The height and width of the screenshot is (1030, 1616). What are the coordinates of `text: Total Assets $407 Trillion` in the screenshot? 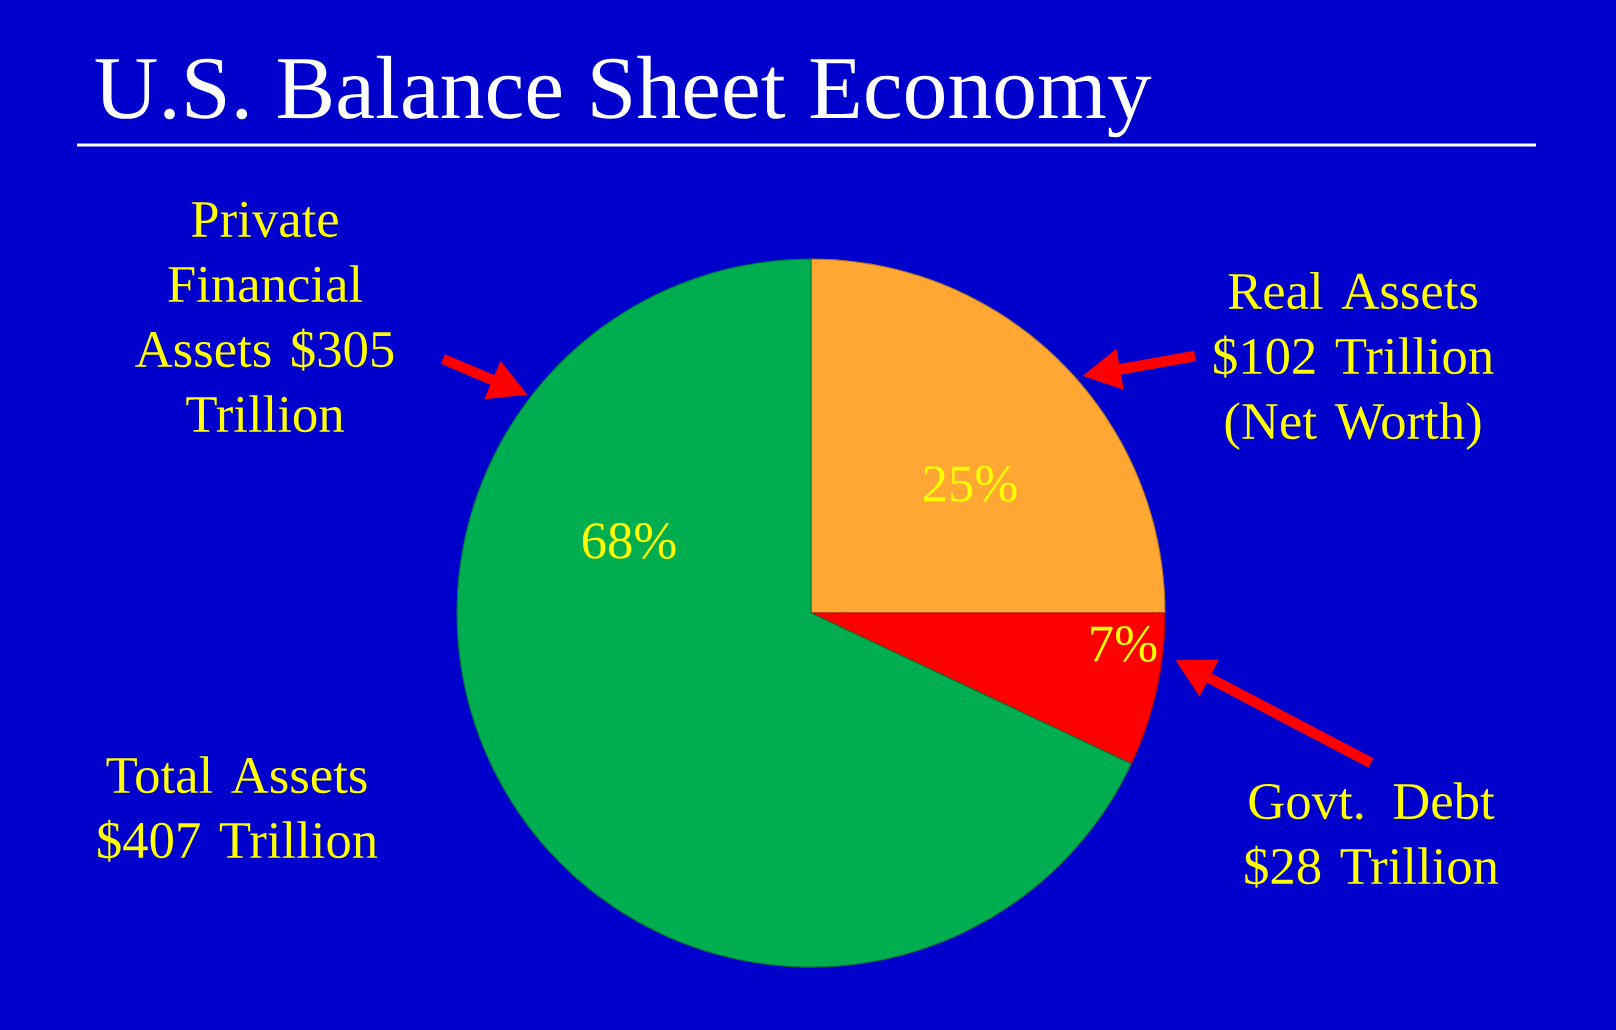 It's located at (238, 809).